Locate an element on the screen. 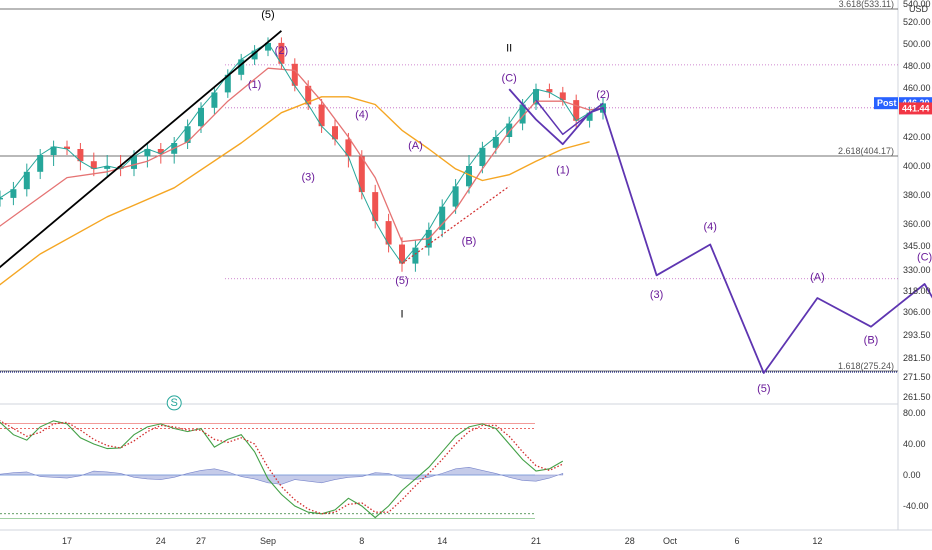  price-tag-value-bg is located at coordinates (915, 108).